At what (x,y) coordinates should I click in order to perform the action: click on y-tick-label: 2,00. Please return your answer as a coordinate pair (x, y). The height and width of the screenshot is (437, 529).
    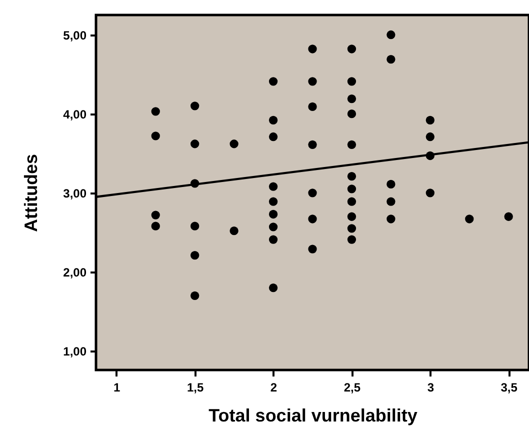
    Looking at the image, I should click on (75, 272).